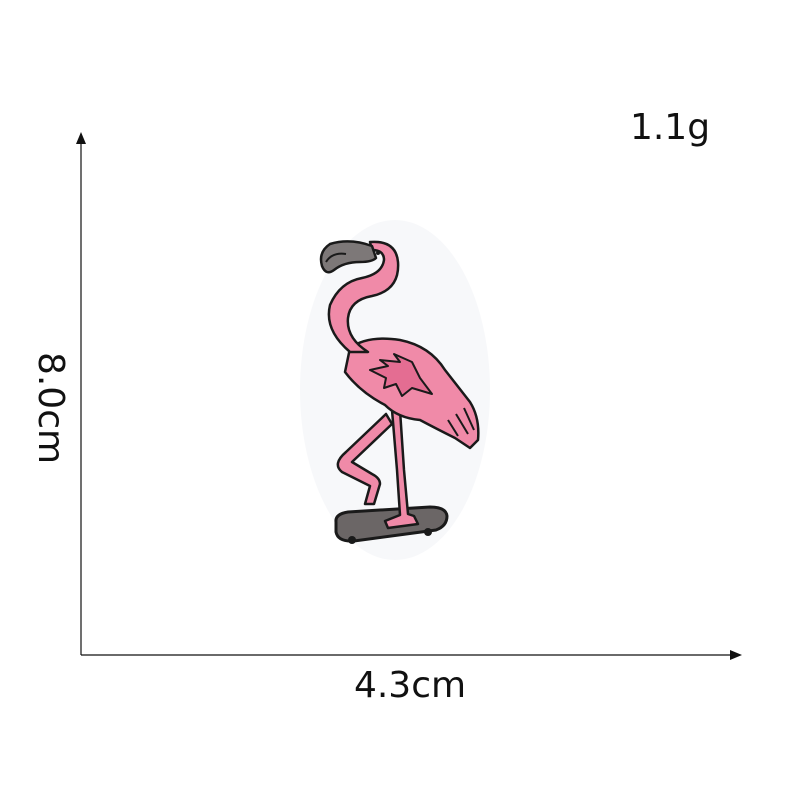 The height and width of the screenshot is (800, 800). I want to click on height-axis-arrow-icon, so click(81, 138).